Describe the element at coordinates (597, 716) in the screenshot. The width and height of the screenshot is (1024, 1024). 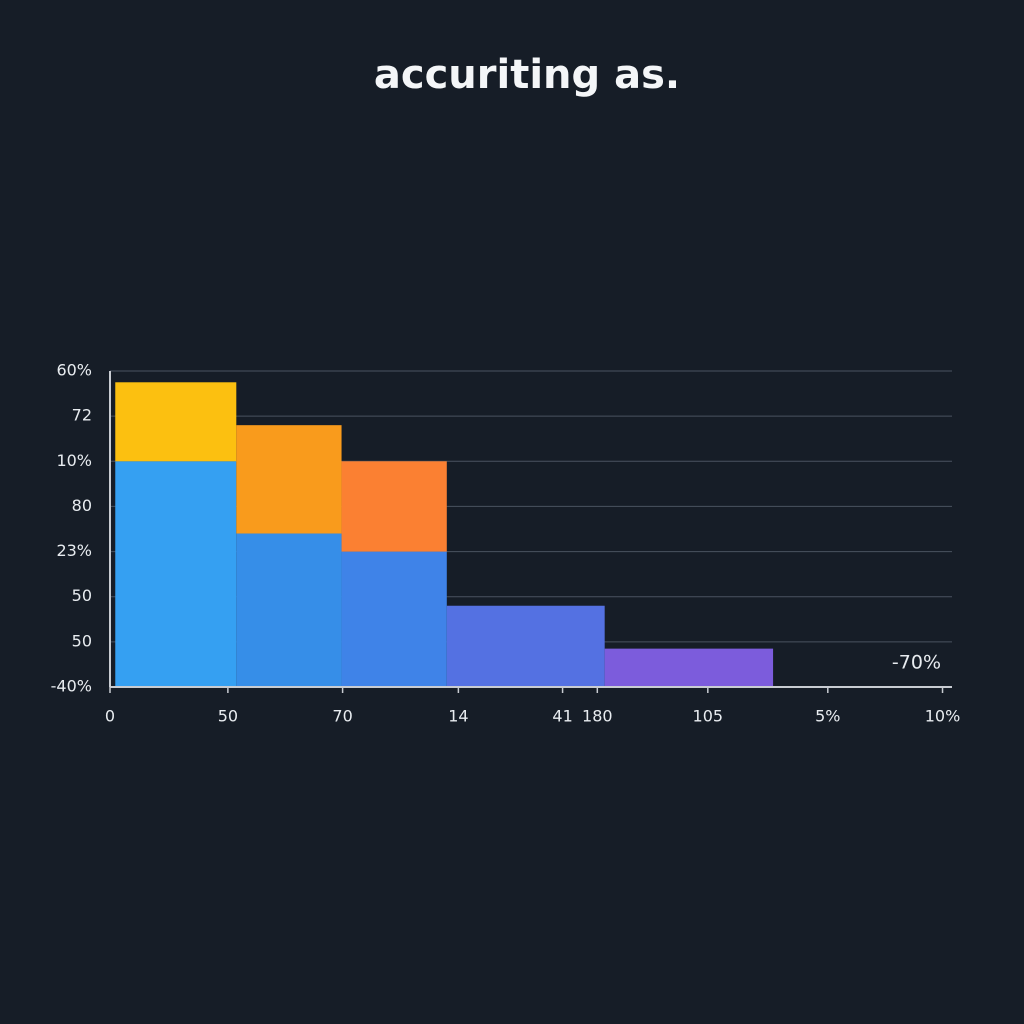
I see `x-tick-label: 180` at that location.